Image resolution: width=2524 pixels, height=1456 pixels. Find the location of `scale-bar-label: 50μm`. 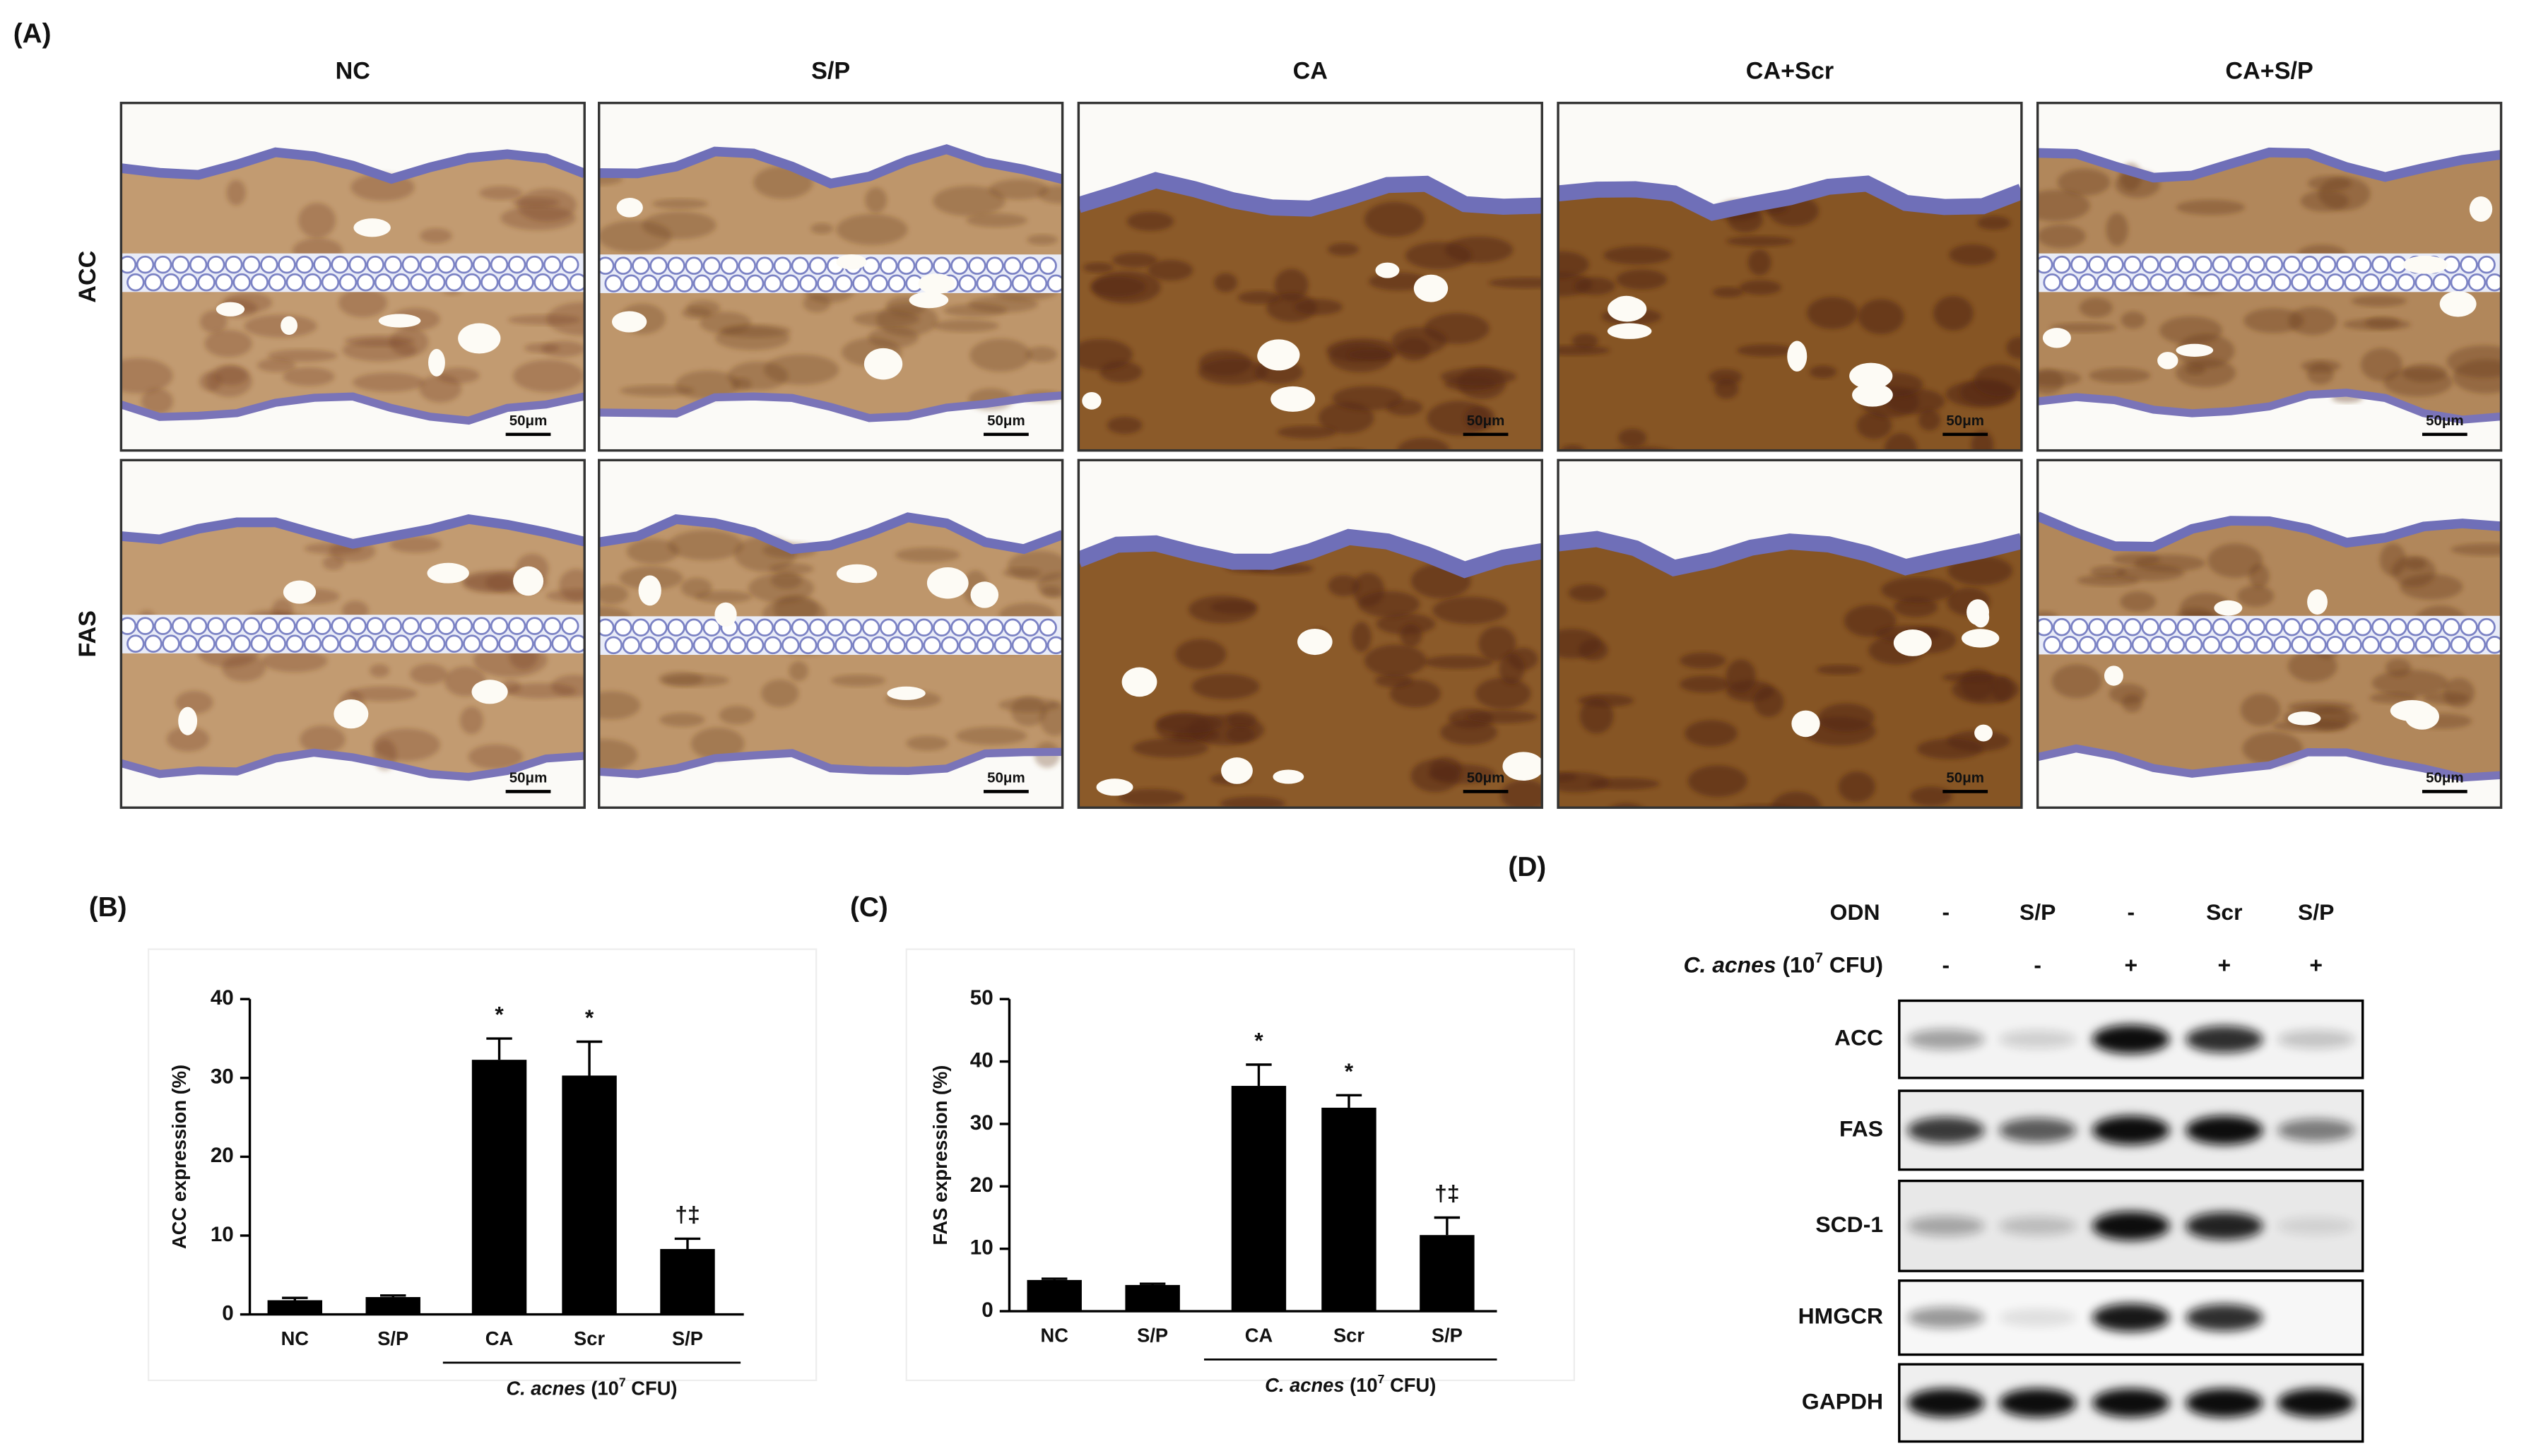

scale-bar-label: 50μm is located at coordinates (1486, 778).